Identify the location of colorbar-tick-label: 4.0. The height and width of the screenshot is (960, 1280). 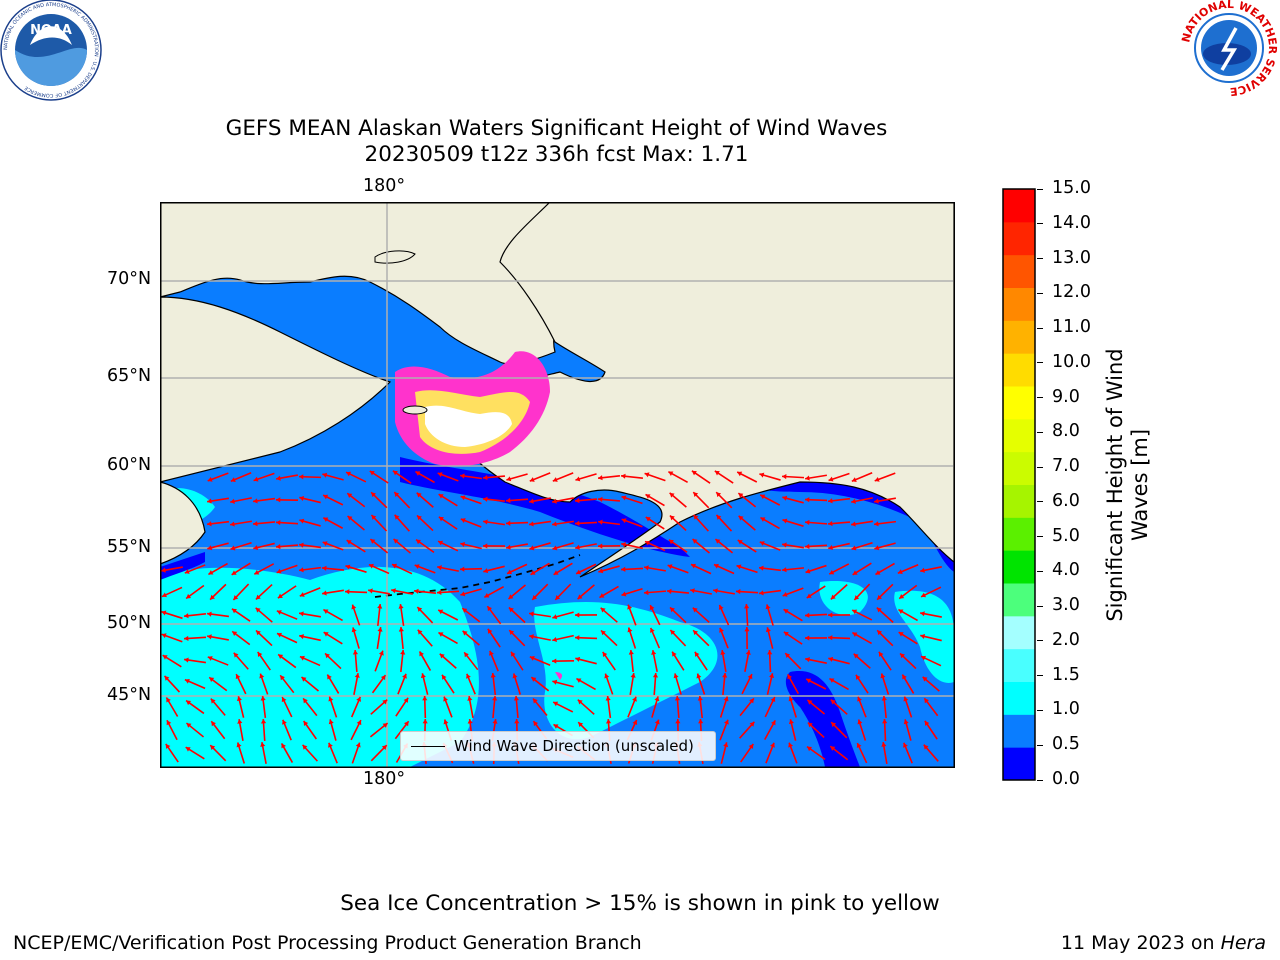
(1066, 570).